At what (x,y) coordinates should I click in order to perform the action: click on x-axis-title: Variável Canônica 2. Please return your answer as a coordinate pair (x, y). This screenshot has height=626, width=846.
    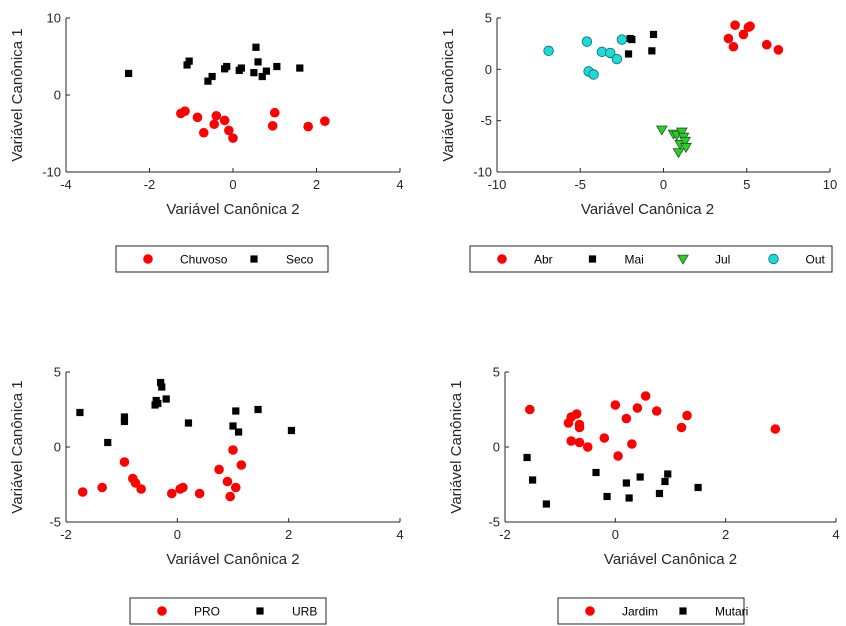
    Looking at the image, I should click on (232, 559).